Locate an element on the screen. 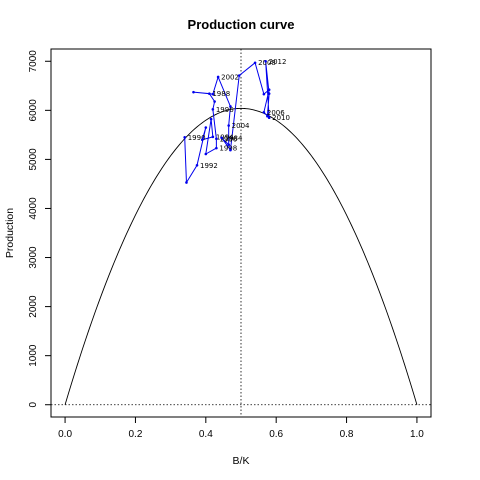 The image size is (480, 480). y-tick-label: 7000 is located at coordinates (33, 61).